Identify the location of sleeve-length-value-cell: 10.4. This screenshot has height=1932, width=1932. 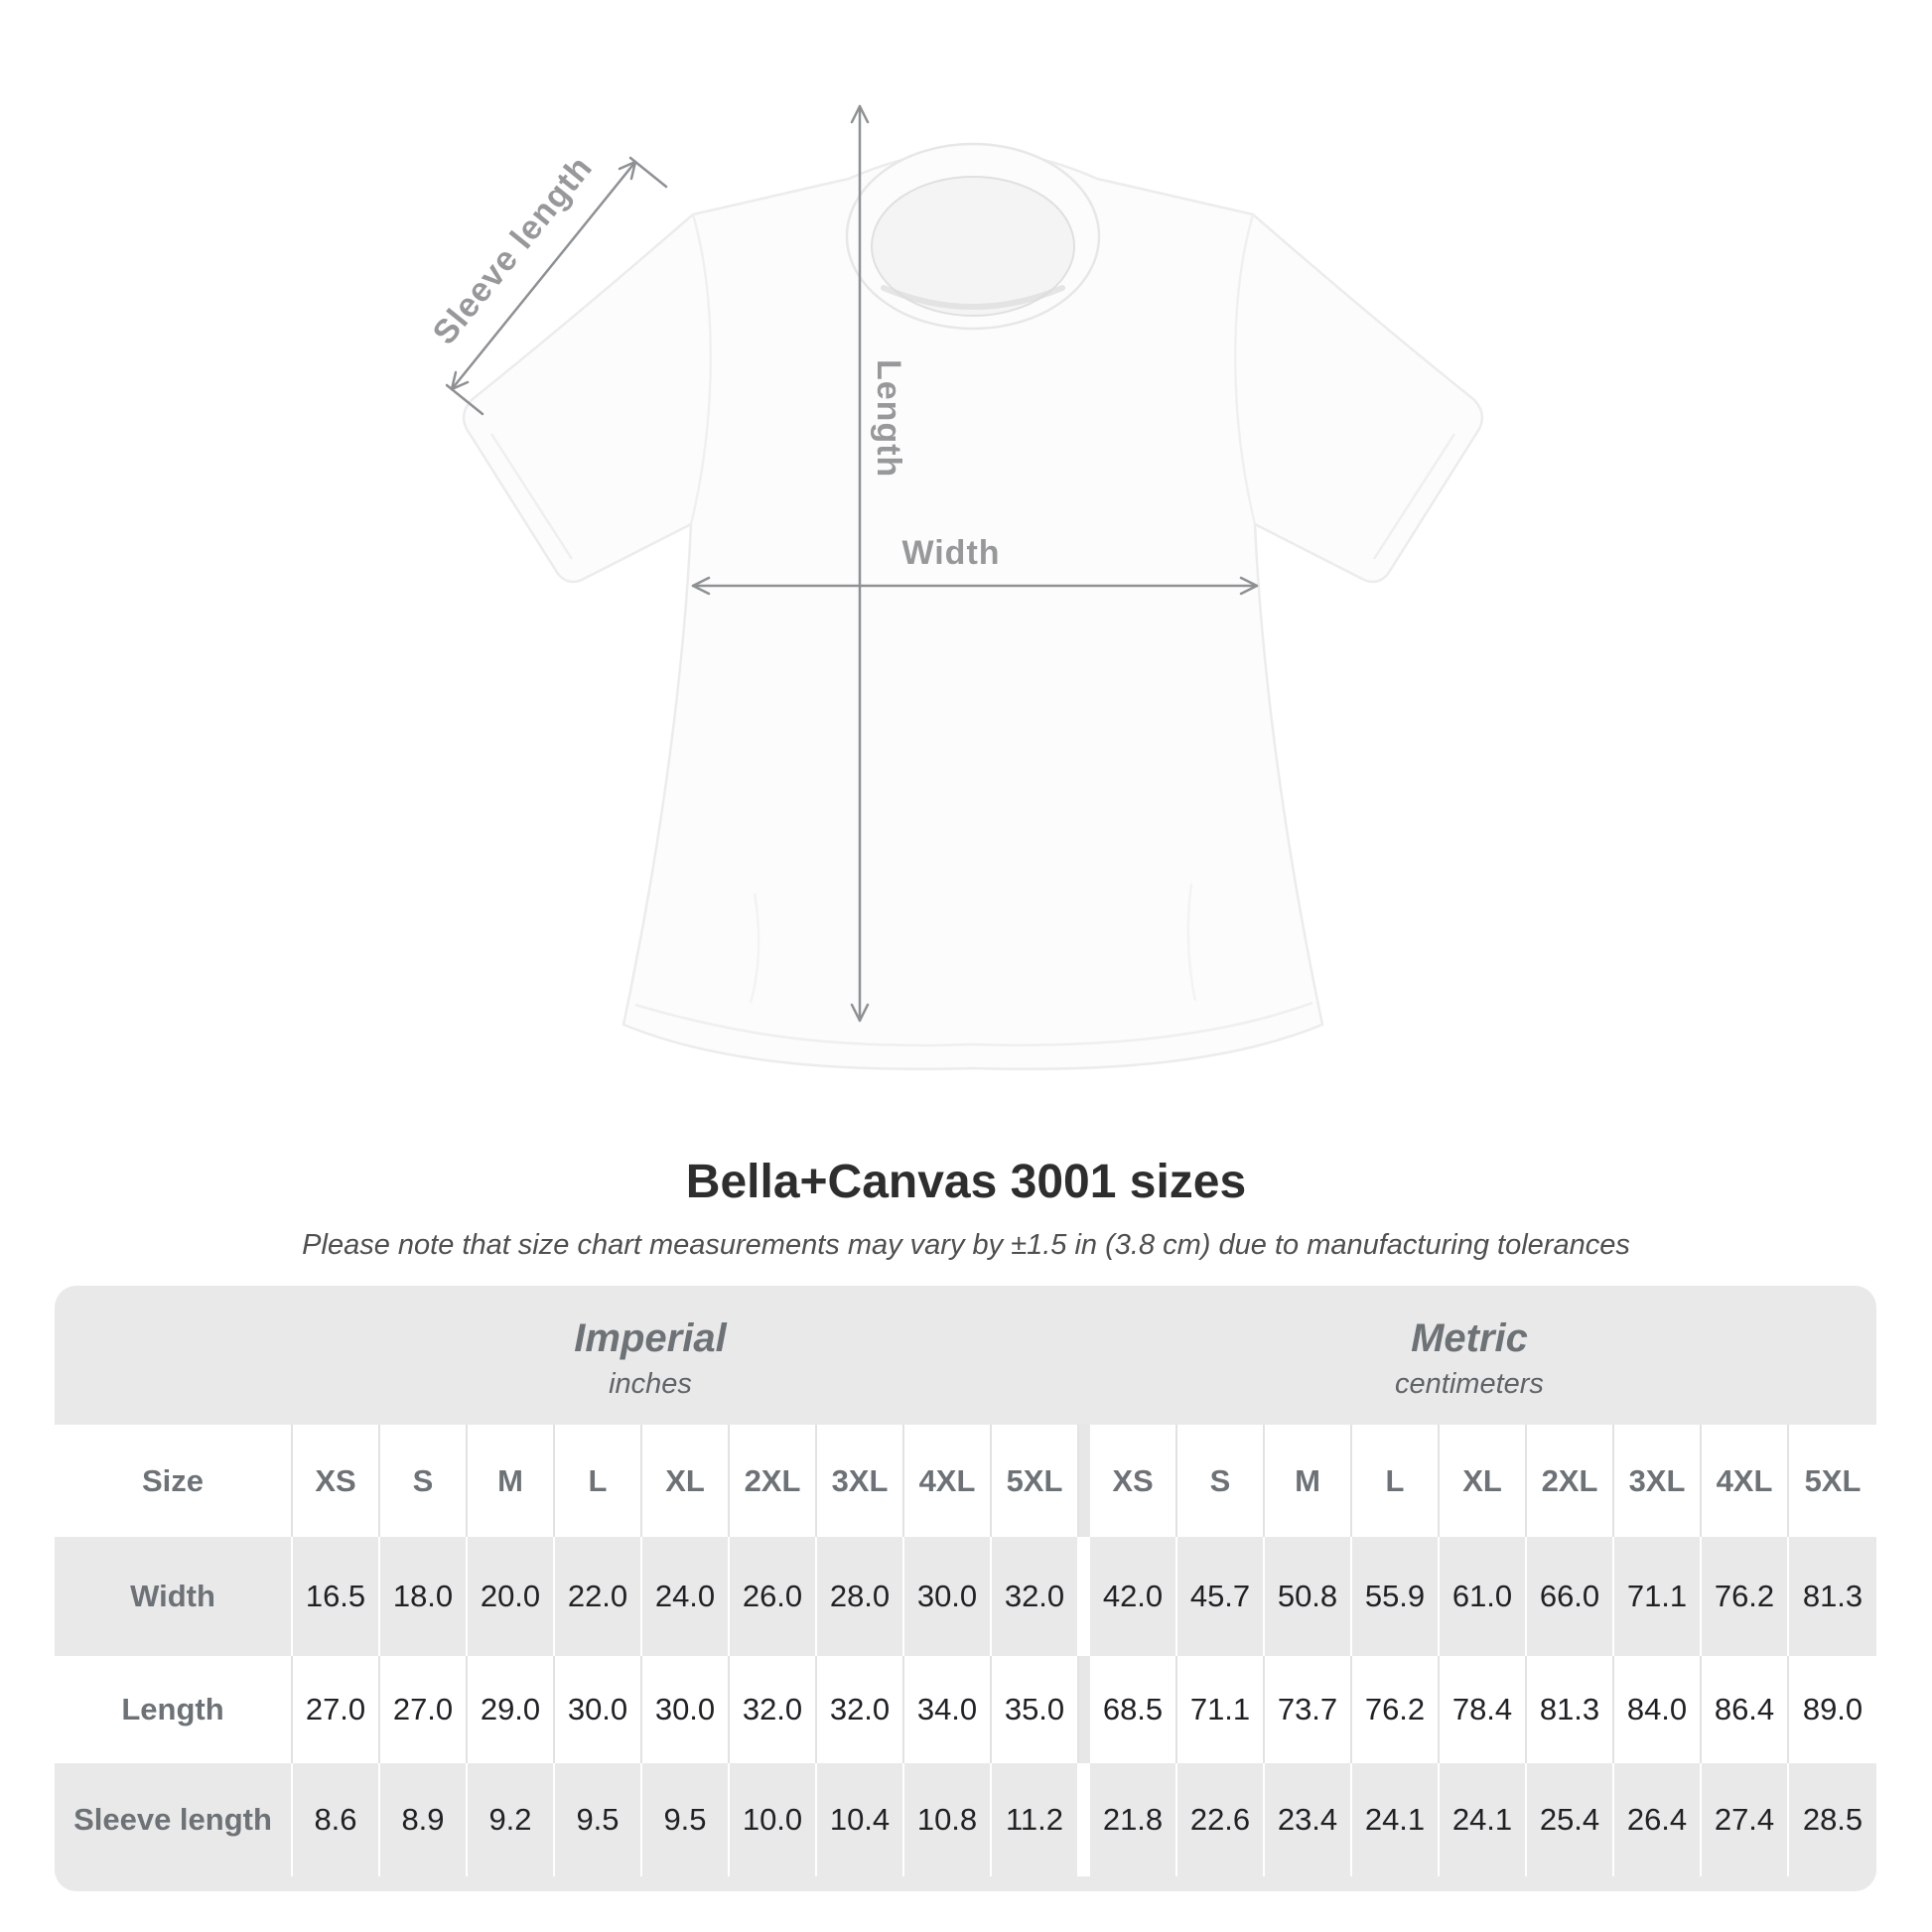
(861, 1820).